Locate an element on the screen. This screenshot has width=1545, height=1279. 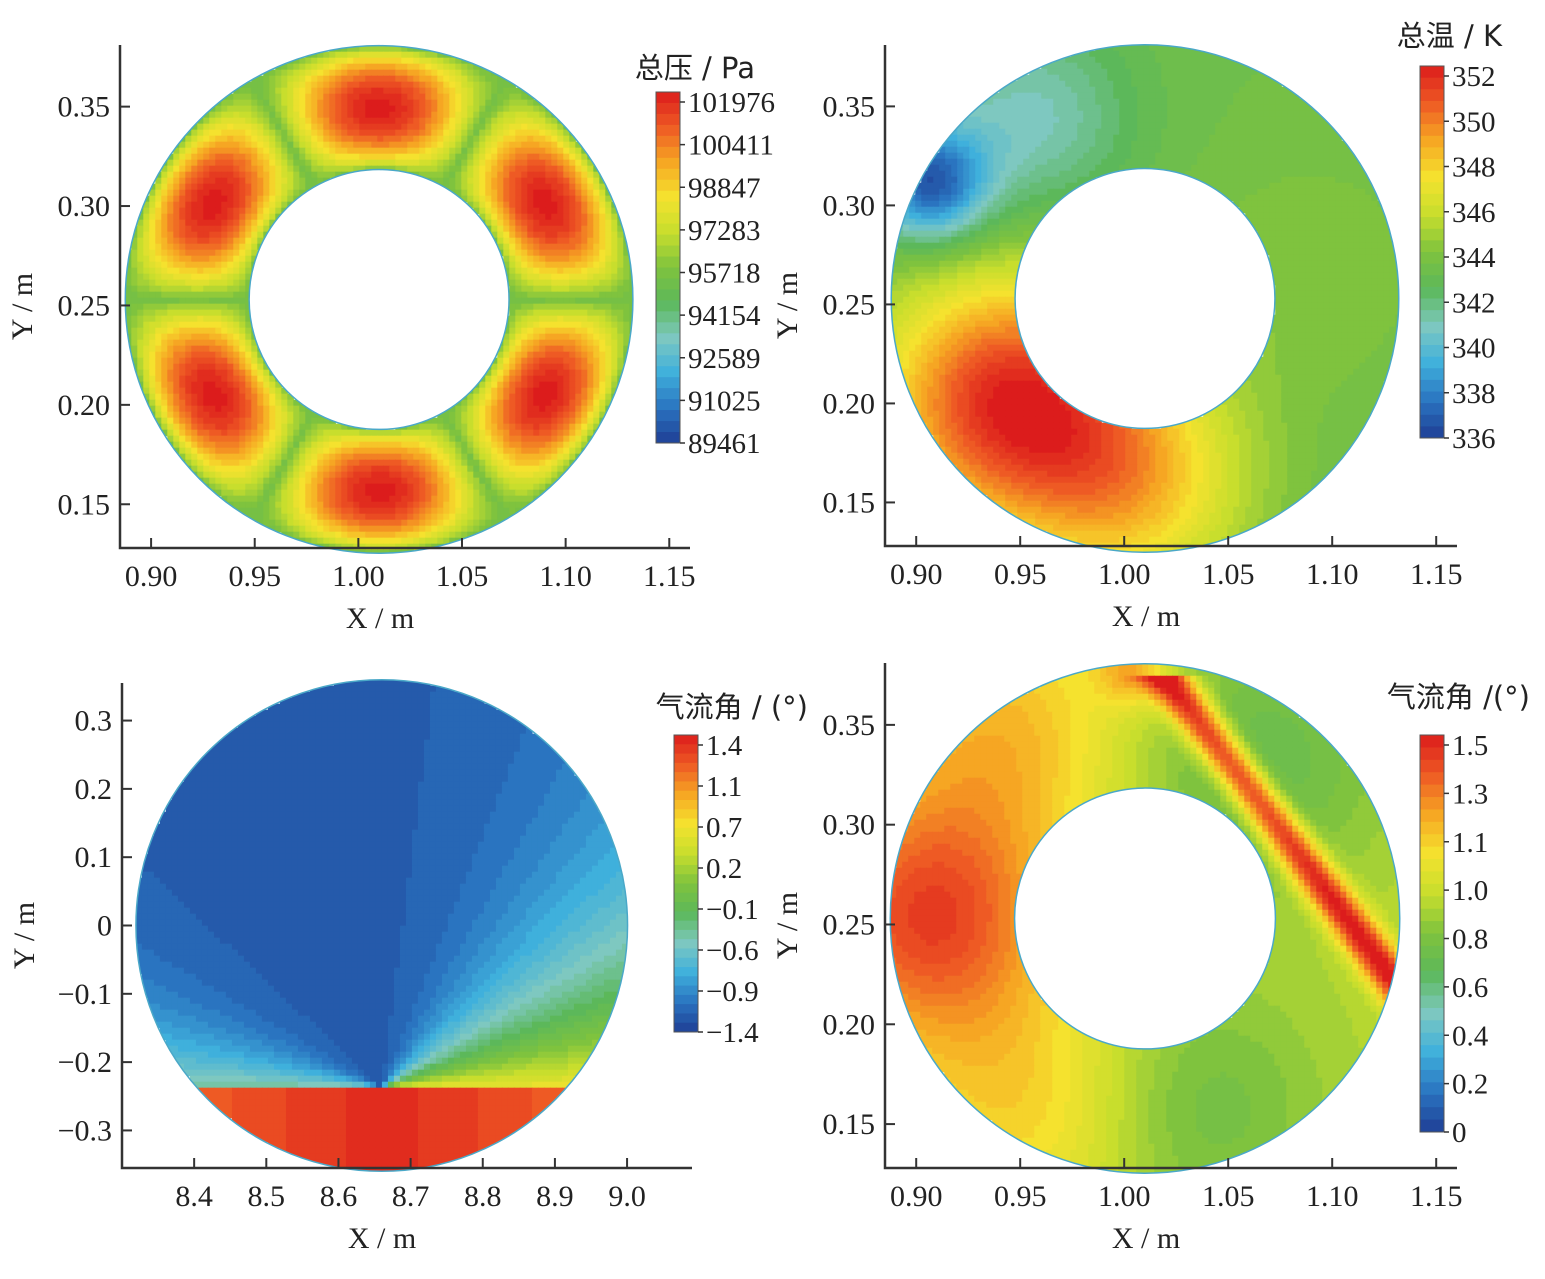
colorbar-label: 0.6 is located at coordinates (1470, 988).